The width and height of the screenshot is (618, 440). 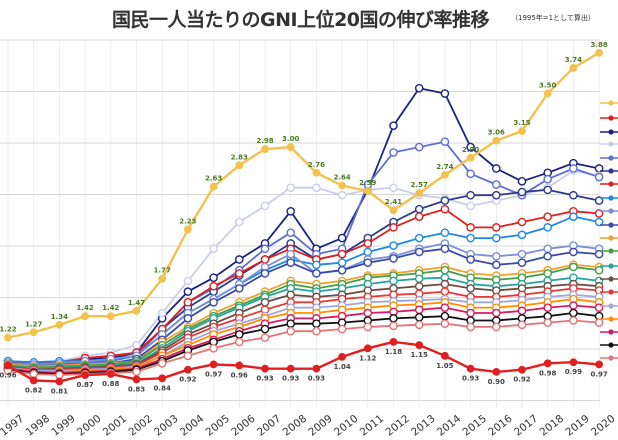 What do you see at coordinates (316, 165) in the screenshot?
I see `data-label-series-1: 2.76` at bounding box center [316, 165].